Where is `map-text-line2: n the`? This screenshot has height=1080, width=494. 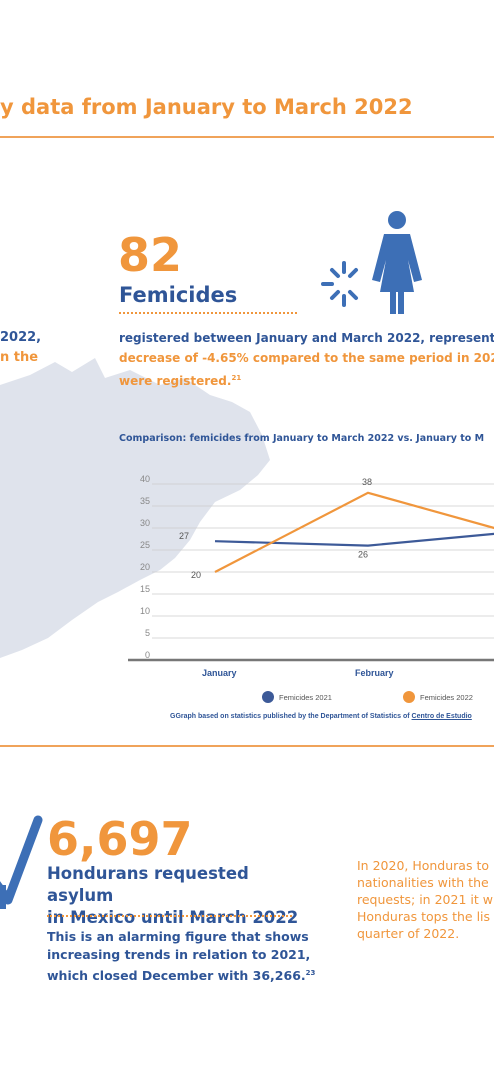
map-text-line2: n the is located at coordinates (19, 357).